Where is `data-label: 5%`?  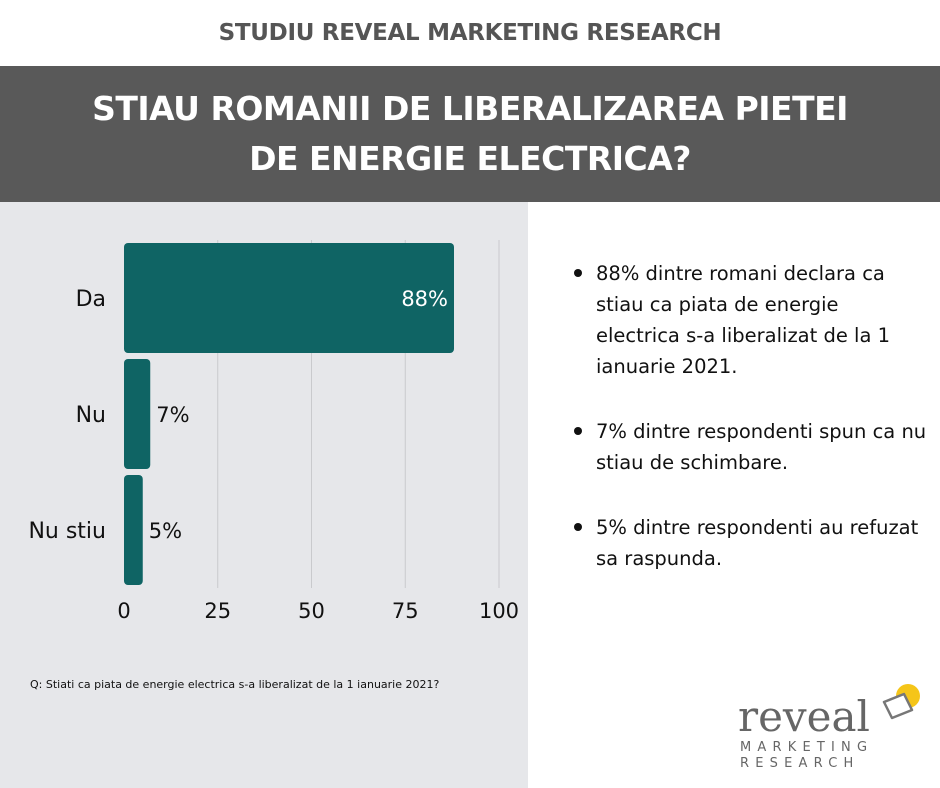 data-label: 5% is located at coordinates (165, 531).